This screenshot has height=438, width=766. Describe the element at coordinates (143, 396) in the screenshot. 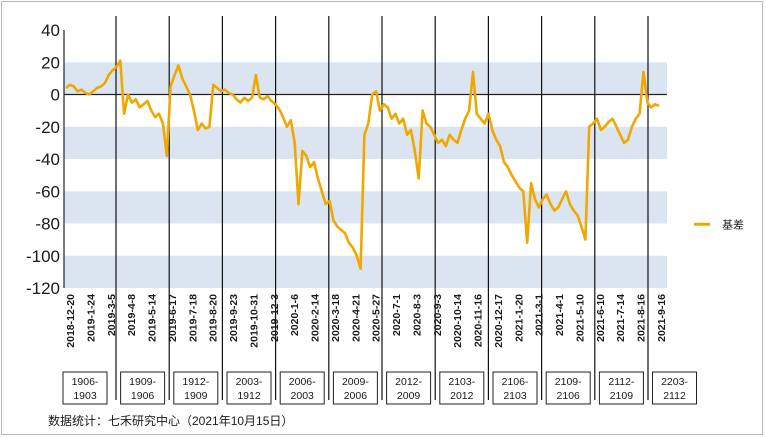

I see `contract-label: 1906` at that location.